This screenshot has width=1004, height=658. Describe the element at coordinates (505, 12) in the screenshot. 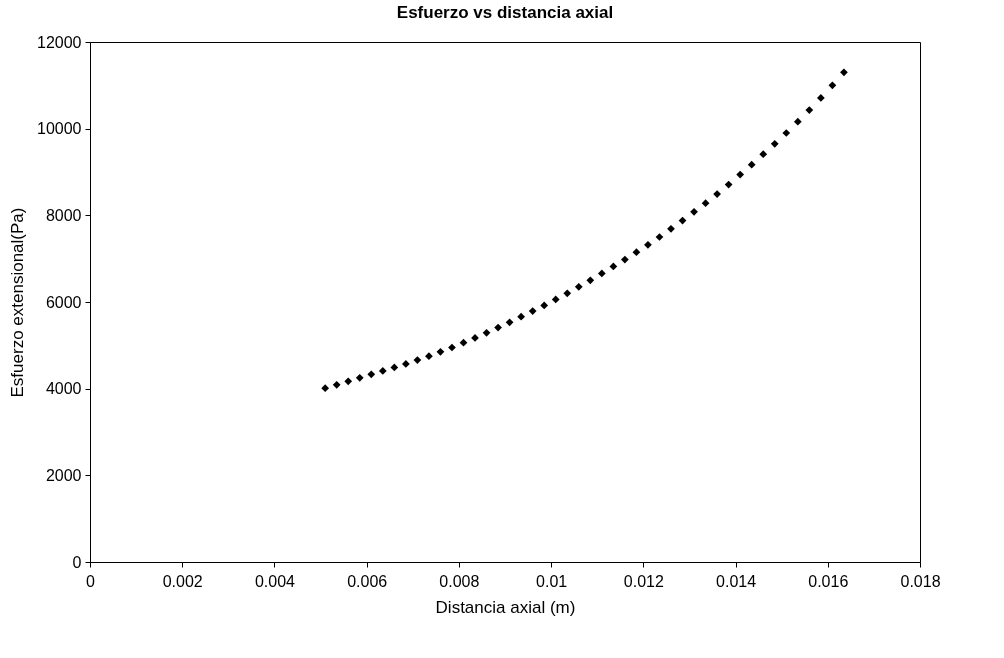

I see `chart-title: Esfuerzo vs distancia axial` at that location.